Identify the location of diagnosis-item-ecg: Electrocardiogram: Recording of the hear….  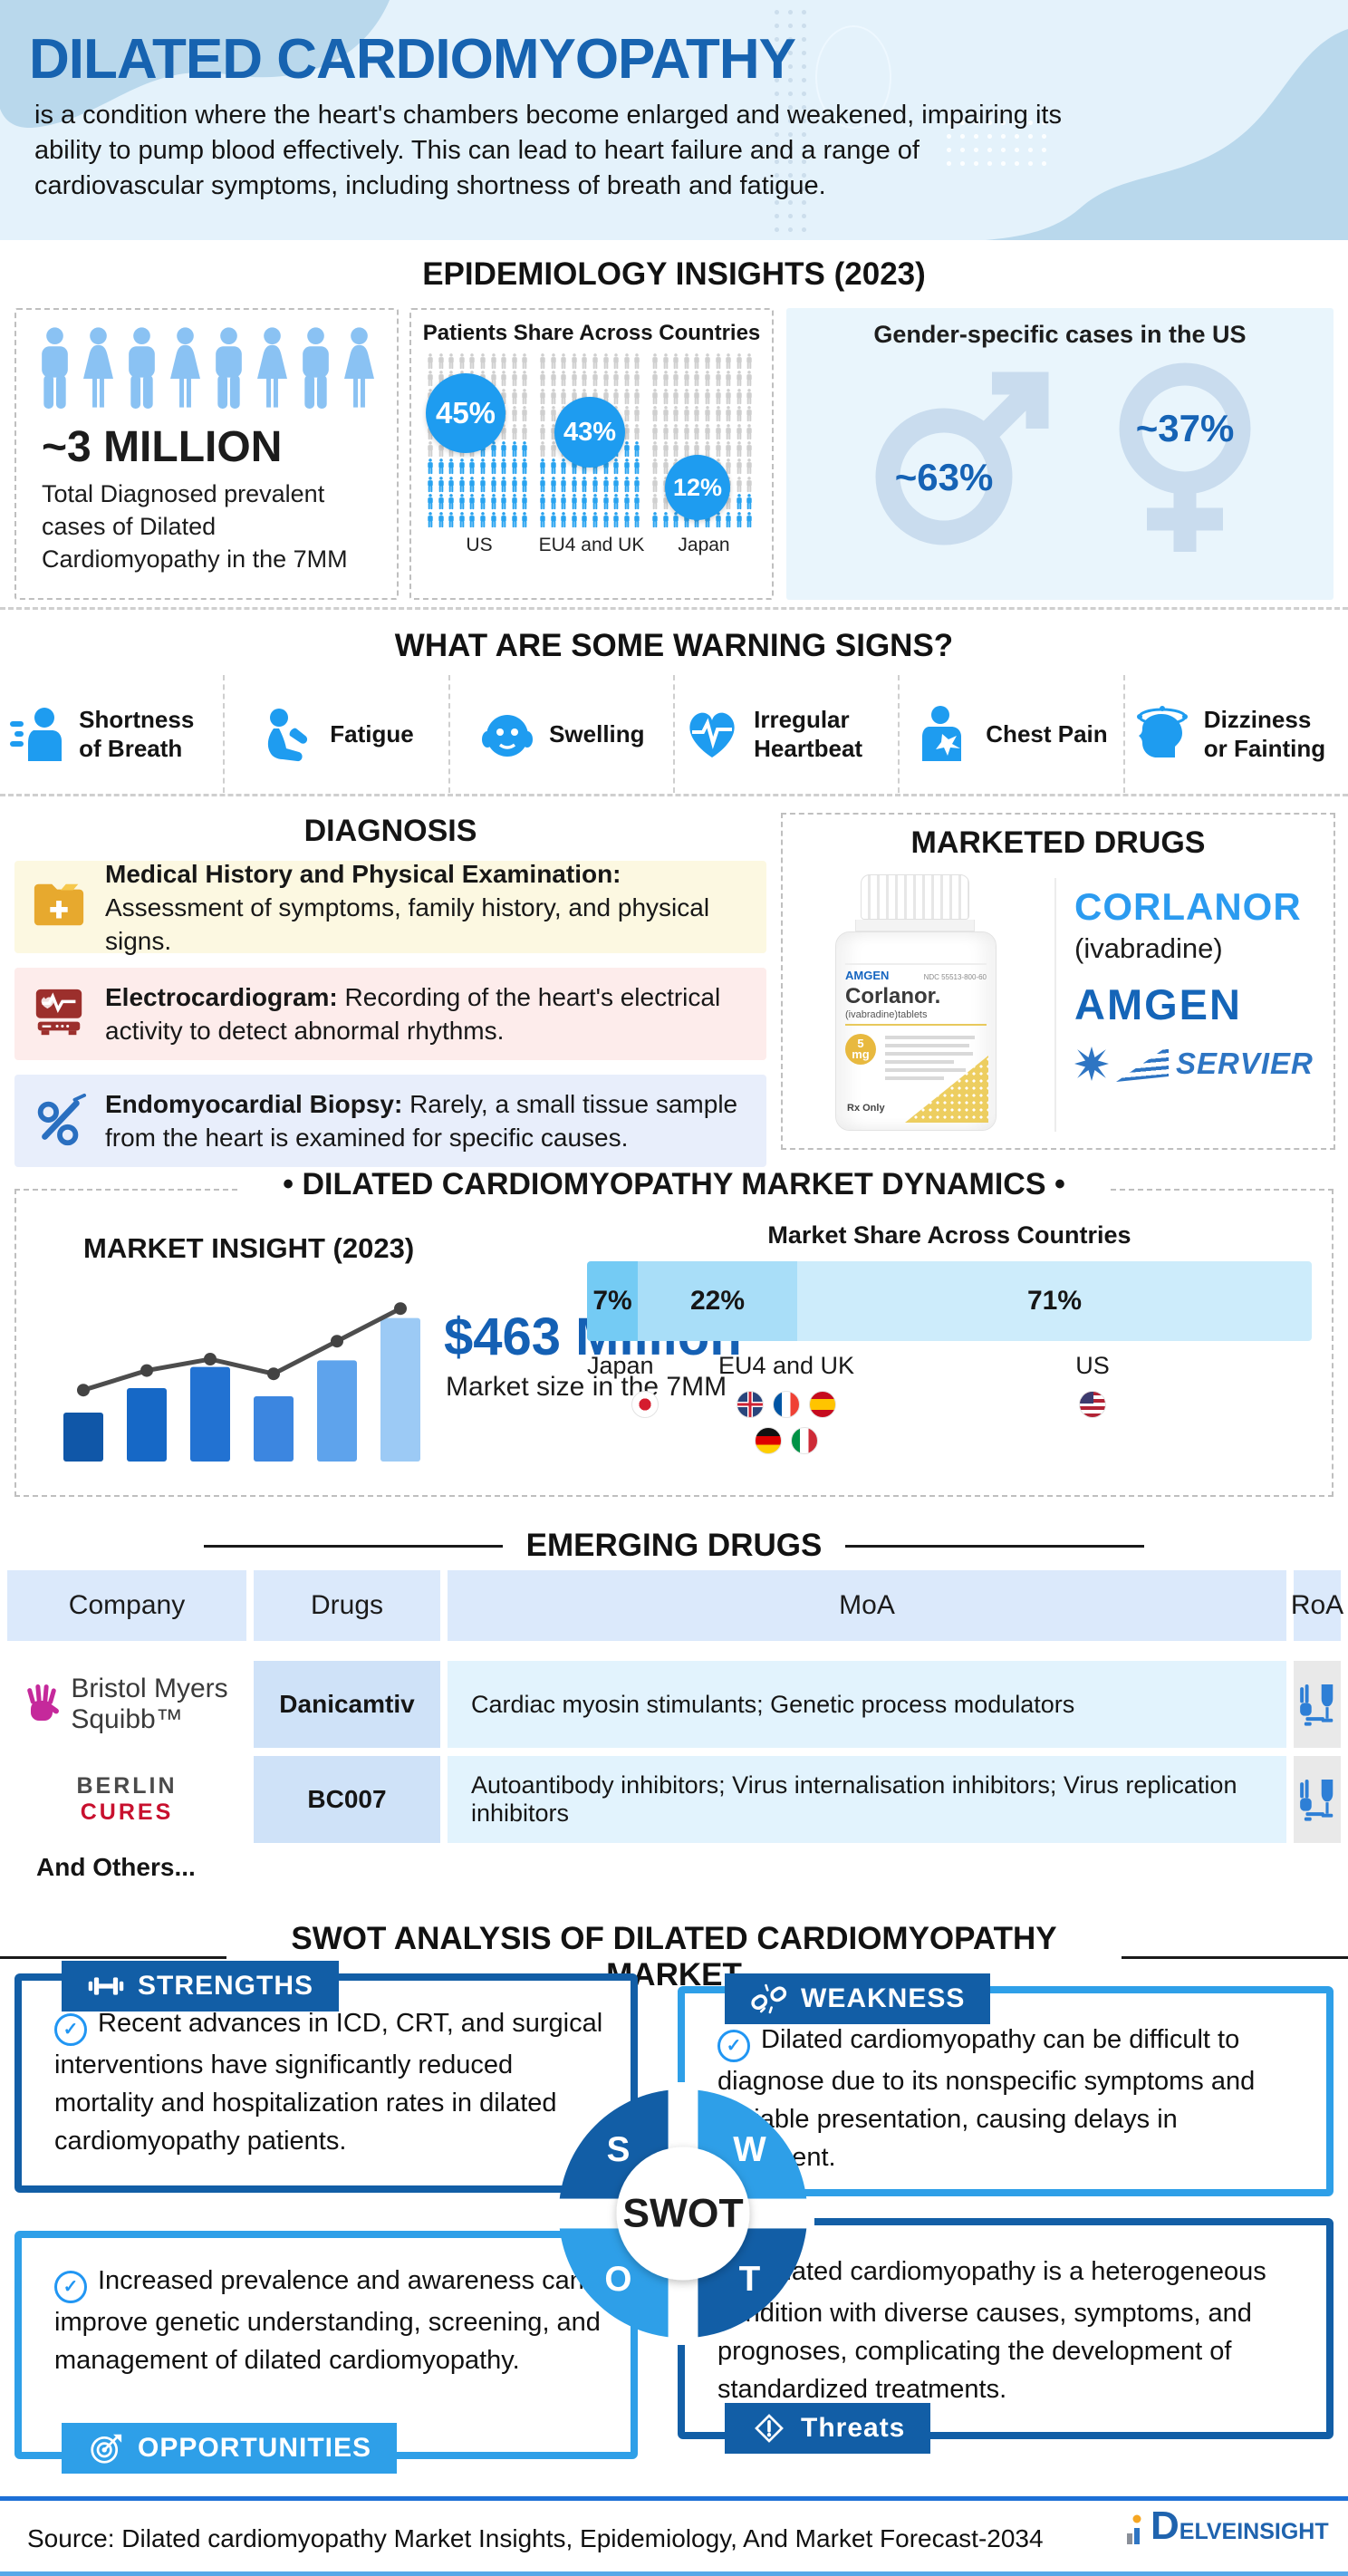
(390, 1014).